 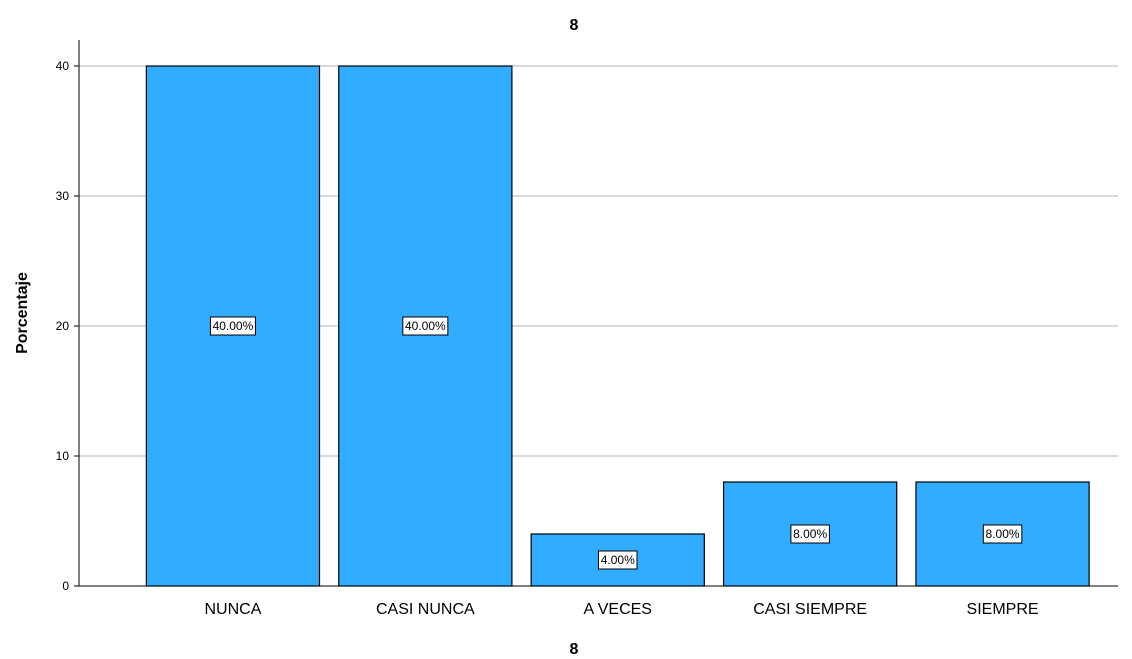 What do you see at coordinates (63, 456) in the screenshot?
I see `y-tick-label: 10` at bounding box center [63, 456].